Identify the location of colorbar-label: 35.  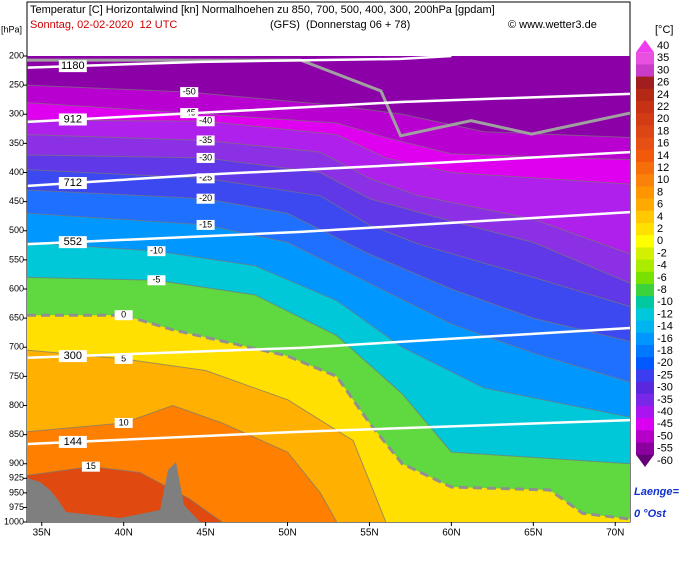
(663, 58).